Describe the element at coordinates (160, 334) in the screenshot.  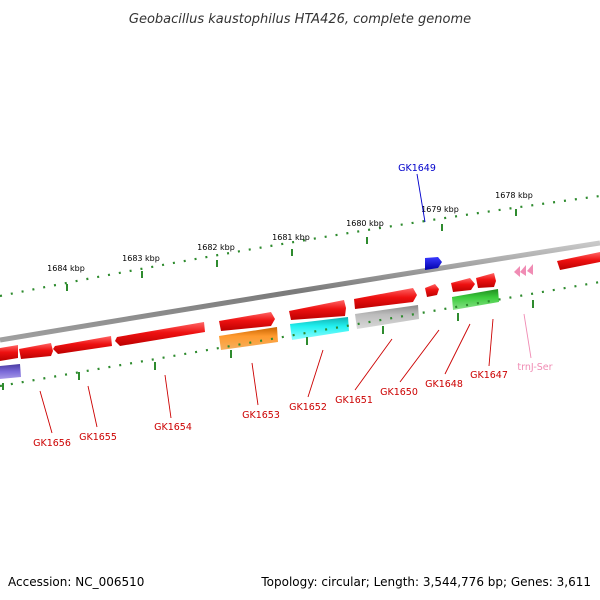
I see `gene-gk1655-feature` at that location.